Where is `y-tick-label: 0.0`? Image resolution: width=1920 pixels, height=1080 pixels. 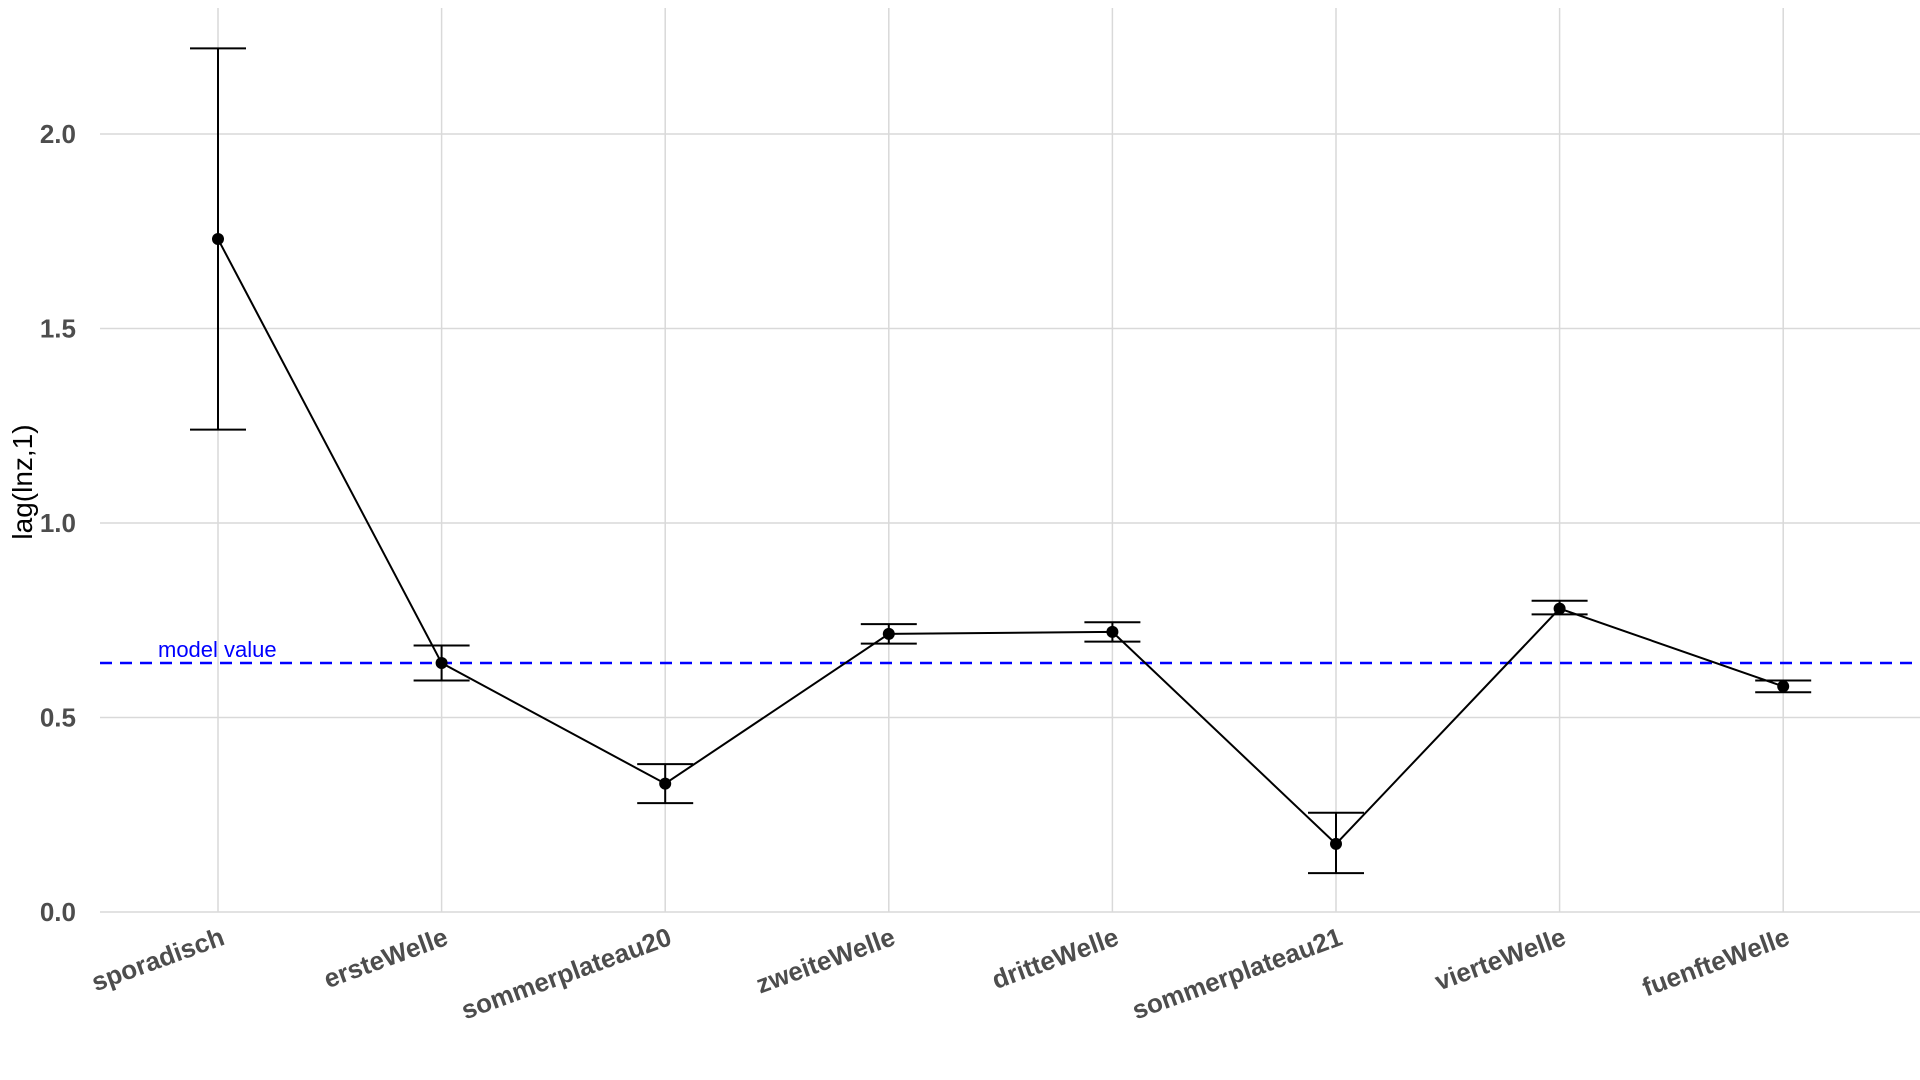
y-tick-label: 0.0 is located at coordinates (58, 912).